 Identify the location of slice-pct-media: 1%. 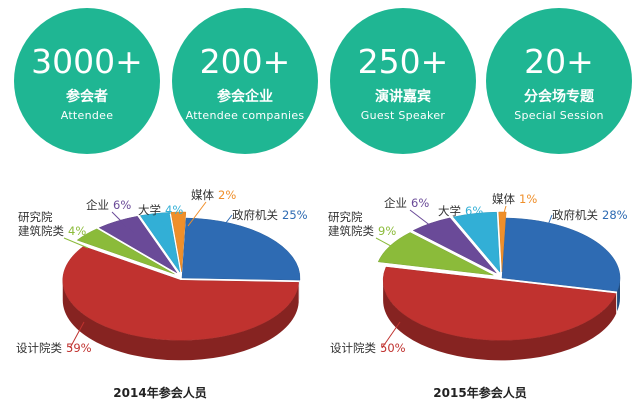
(528, 199).